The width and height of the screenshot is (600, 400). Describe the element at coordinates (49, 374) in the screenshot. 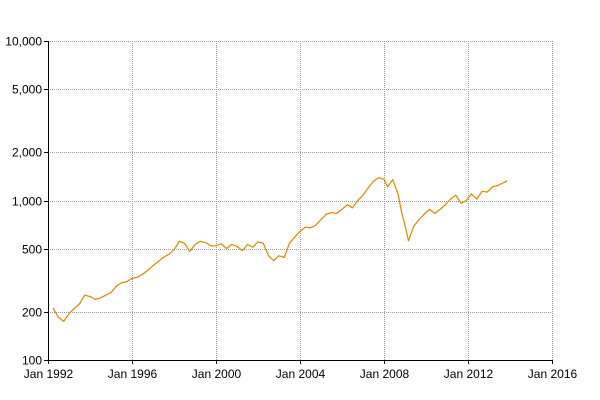

I see `x-tick-label: Jan 1992` at that location.